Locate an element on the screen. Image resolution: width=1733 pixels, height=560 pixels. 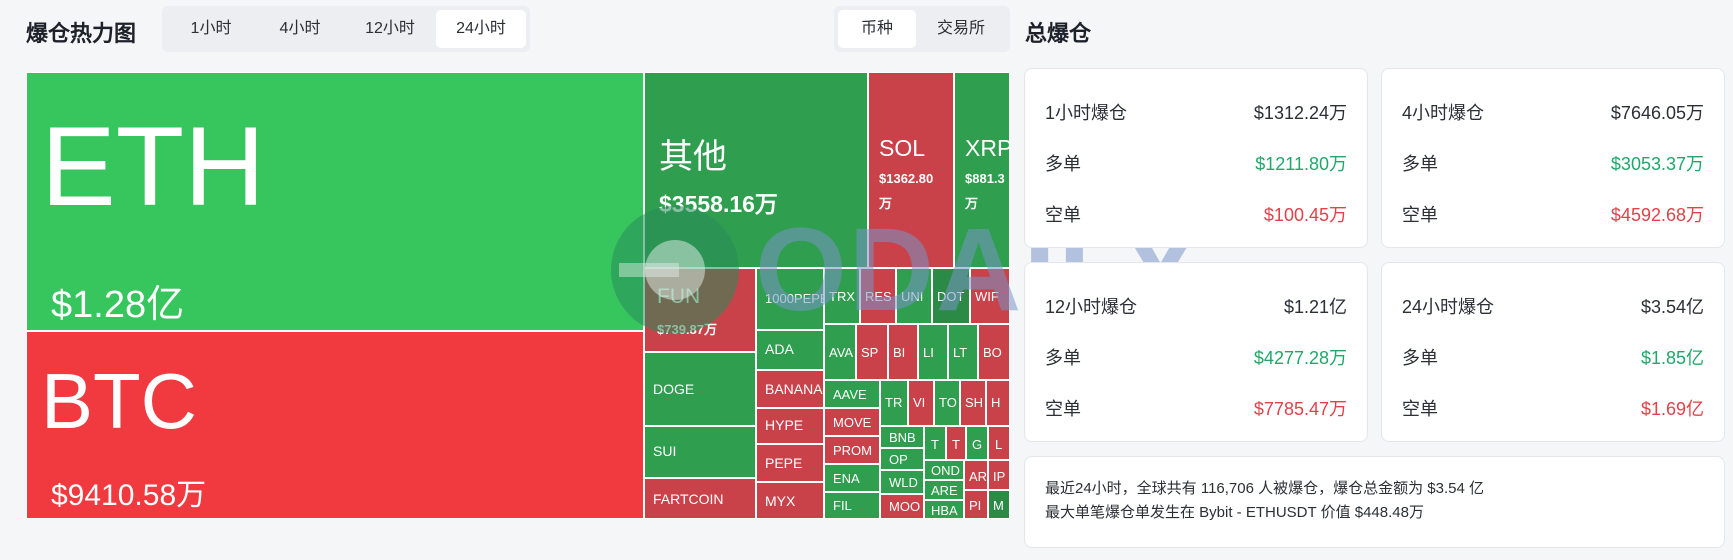
stats-card-1h: 1小时爆仓 $1312.24万 多单 $1211.80万 空单 $100.45万 is located at coordinates (1196, 158).